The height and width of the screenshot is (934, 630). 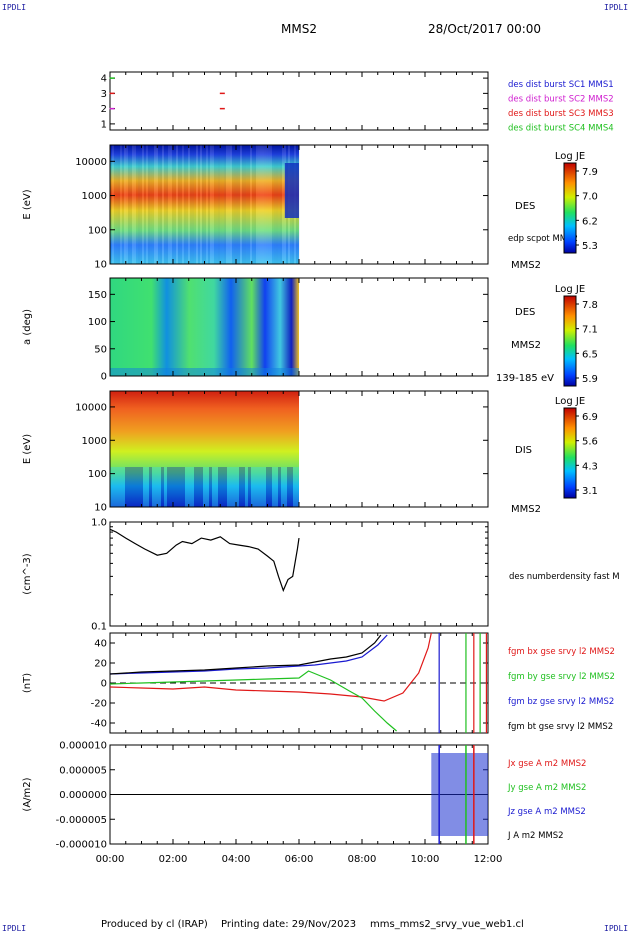 What do you see at coordinates (97, 474) in the screenshot?
I see `y-tick-label-1: 100` at bounding box center [97, 474].